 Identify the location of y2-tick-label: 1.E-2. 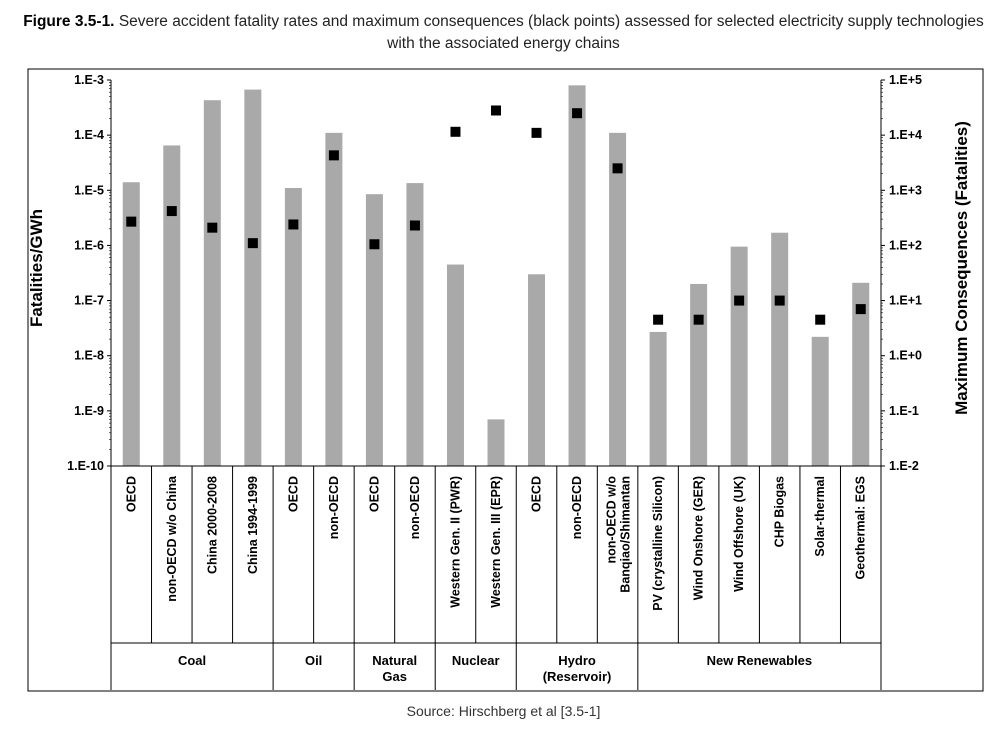
(904, 466).